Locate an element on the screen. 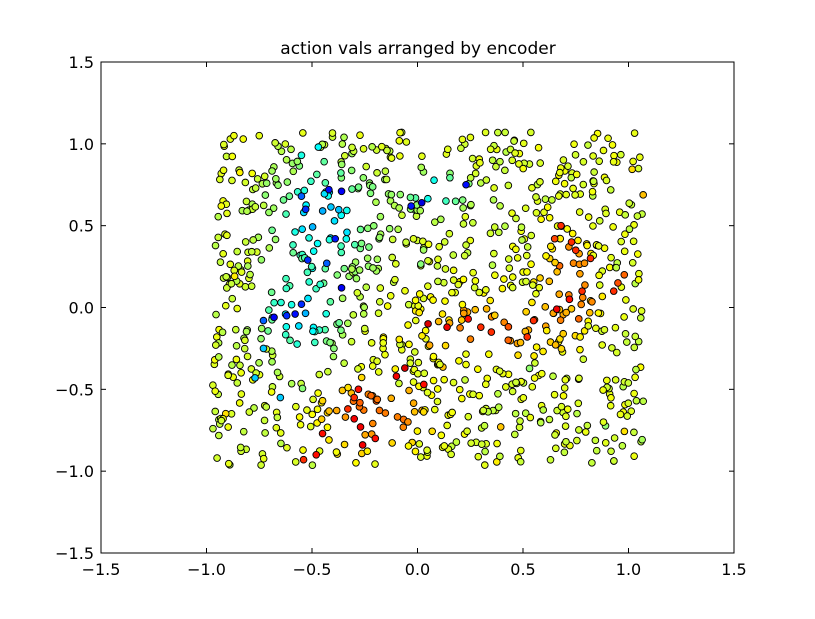  y-tick-label: −1.0 is located at coordinates (74, 471).